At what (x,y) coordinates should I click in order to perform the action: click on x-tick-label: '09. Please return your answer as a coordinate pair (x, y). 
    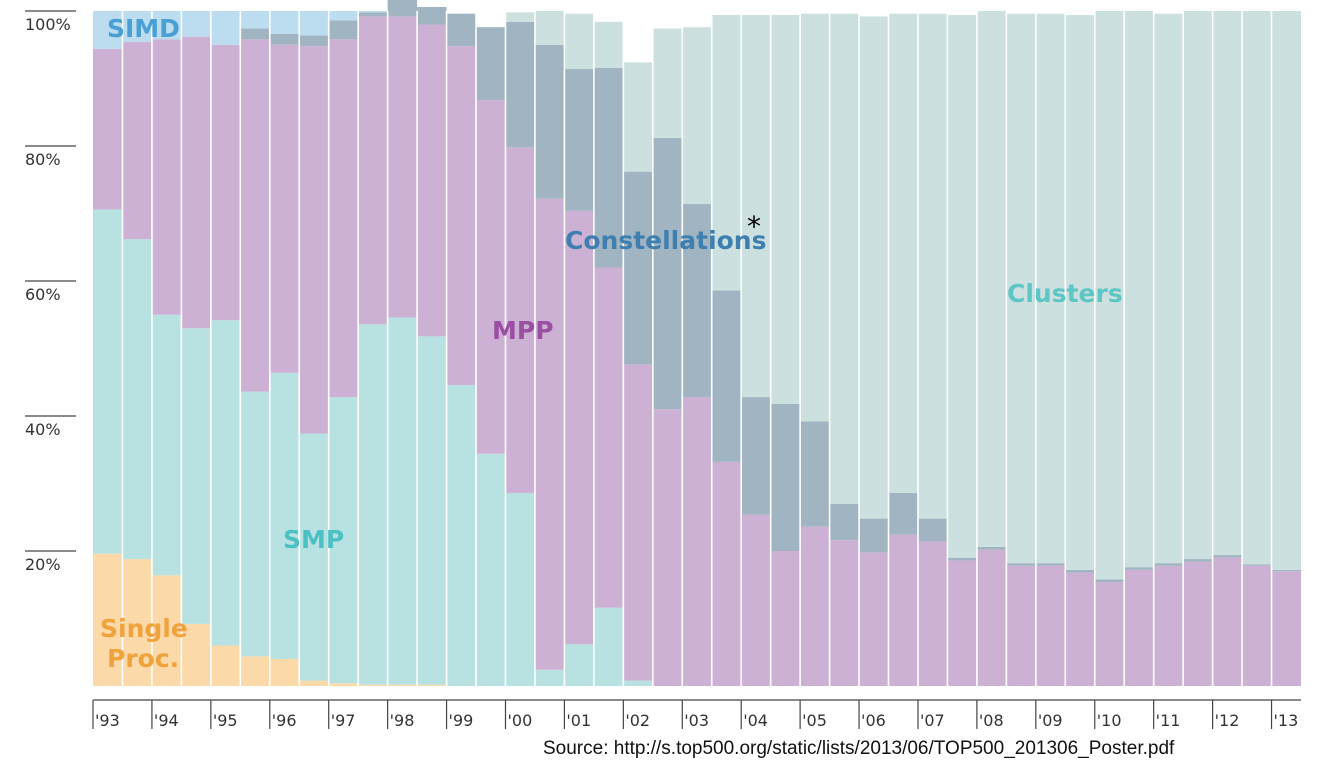
    Looking at the image, I should click on (1050, 720).